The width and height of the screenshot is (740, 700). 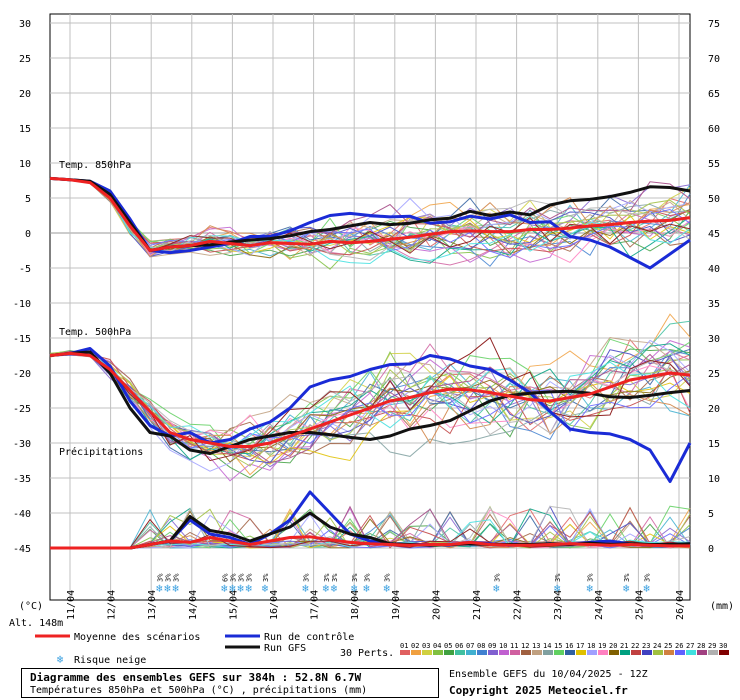 What do you see at coordinates (110, 660) in the screenshot?
I see `legend-snow-label: Risque neige` at bounding box center [110, 660].